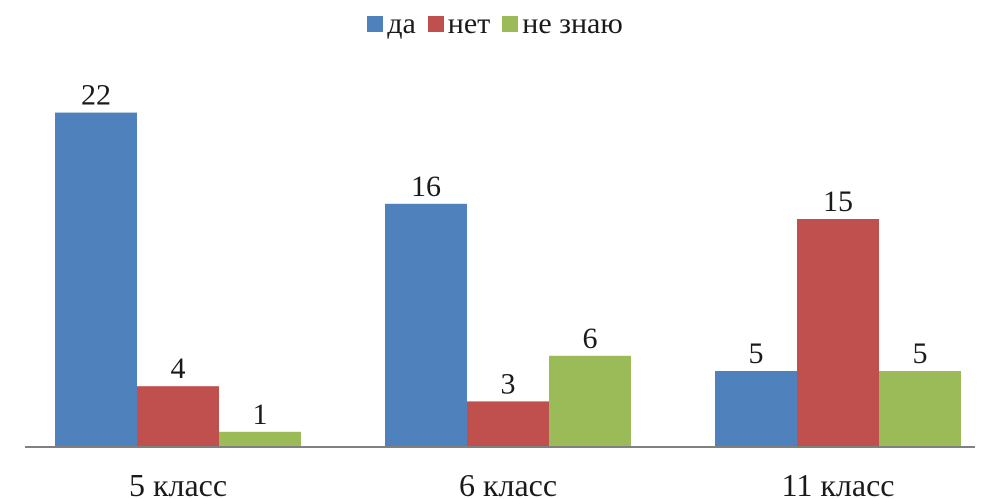  I want to click on data-label-2-3: 6, so click(590, 338).